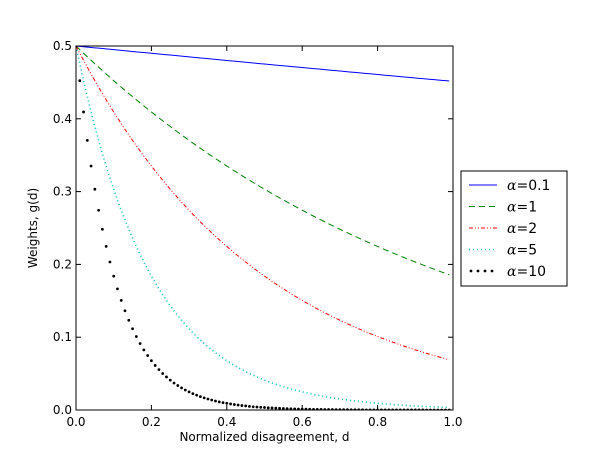 This screenshot has height=456, width=608. I want to click on legend: α=0.1α=1α=2α=5α=10, so click(514, 228).